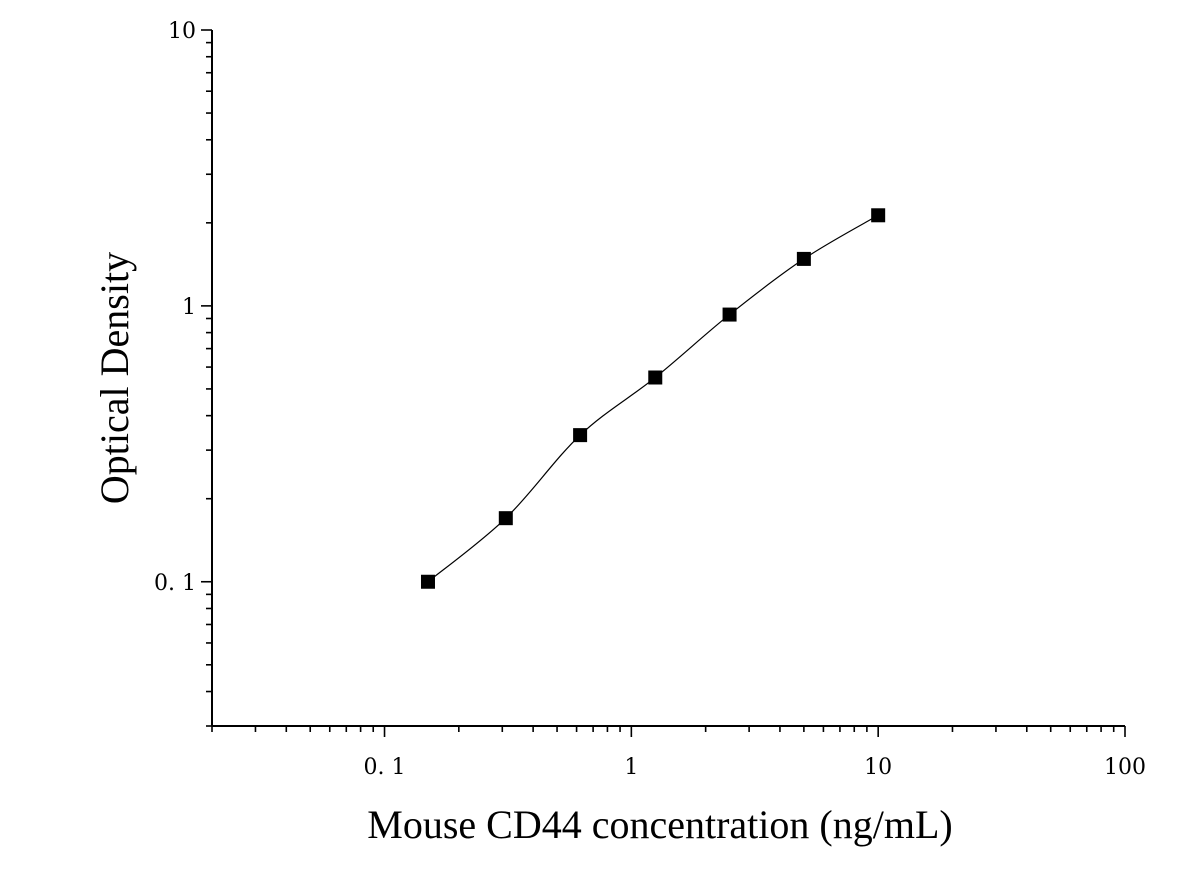  What do you see at coordinates (182, 31) in the screenshot?
I see `y-tick-label: 10` at bounding box center [182, 31].